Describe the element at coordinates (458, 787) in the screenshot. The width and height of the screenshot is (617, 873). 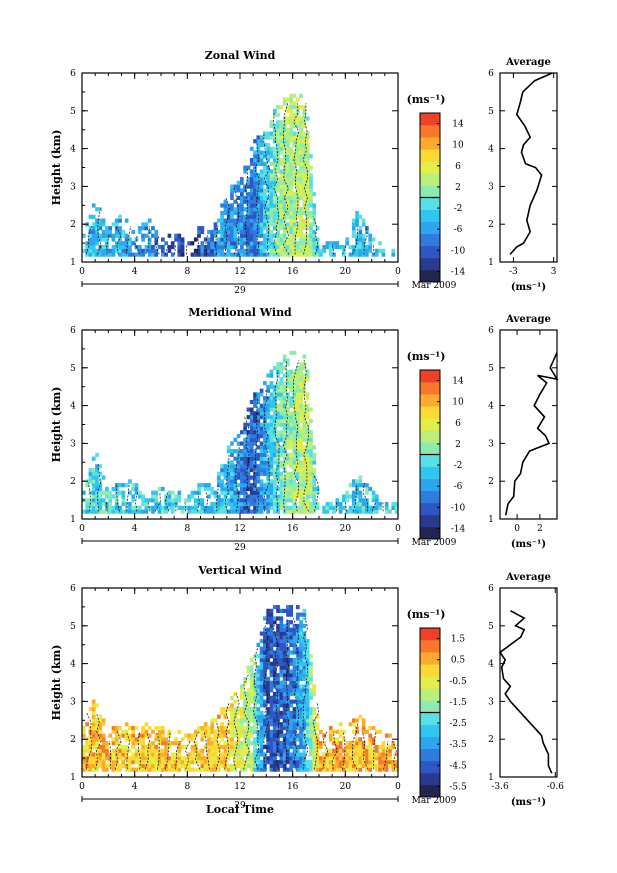
I see `colorbar-tick-label: -5.5` at that location.